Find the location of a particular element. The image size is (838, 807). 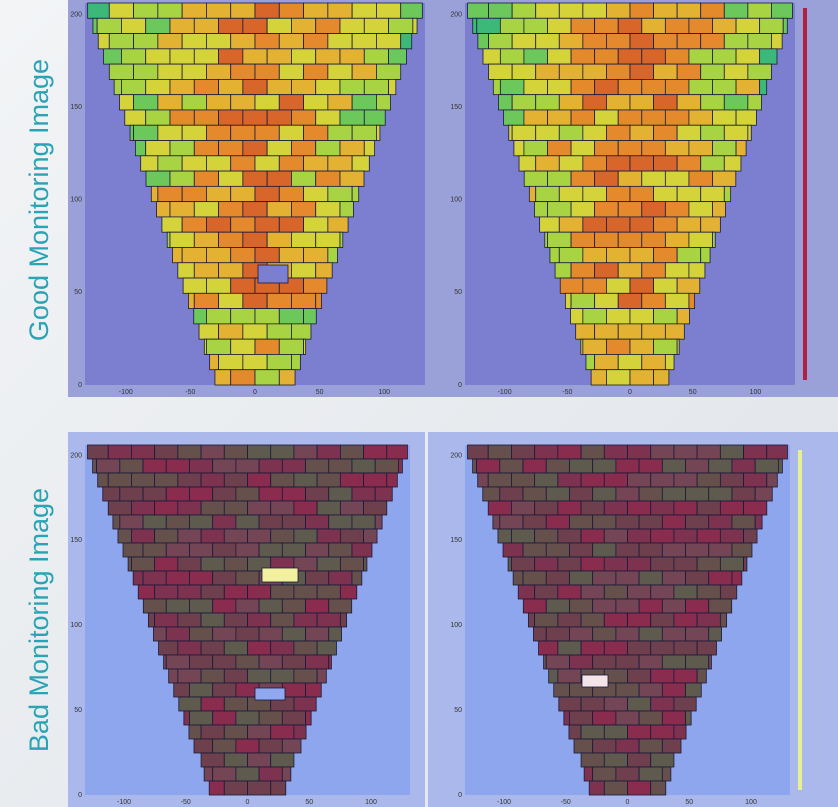

color-bar is located at coordinates (805, 194).